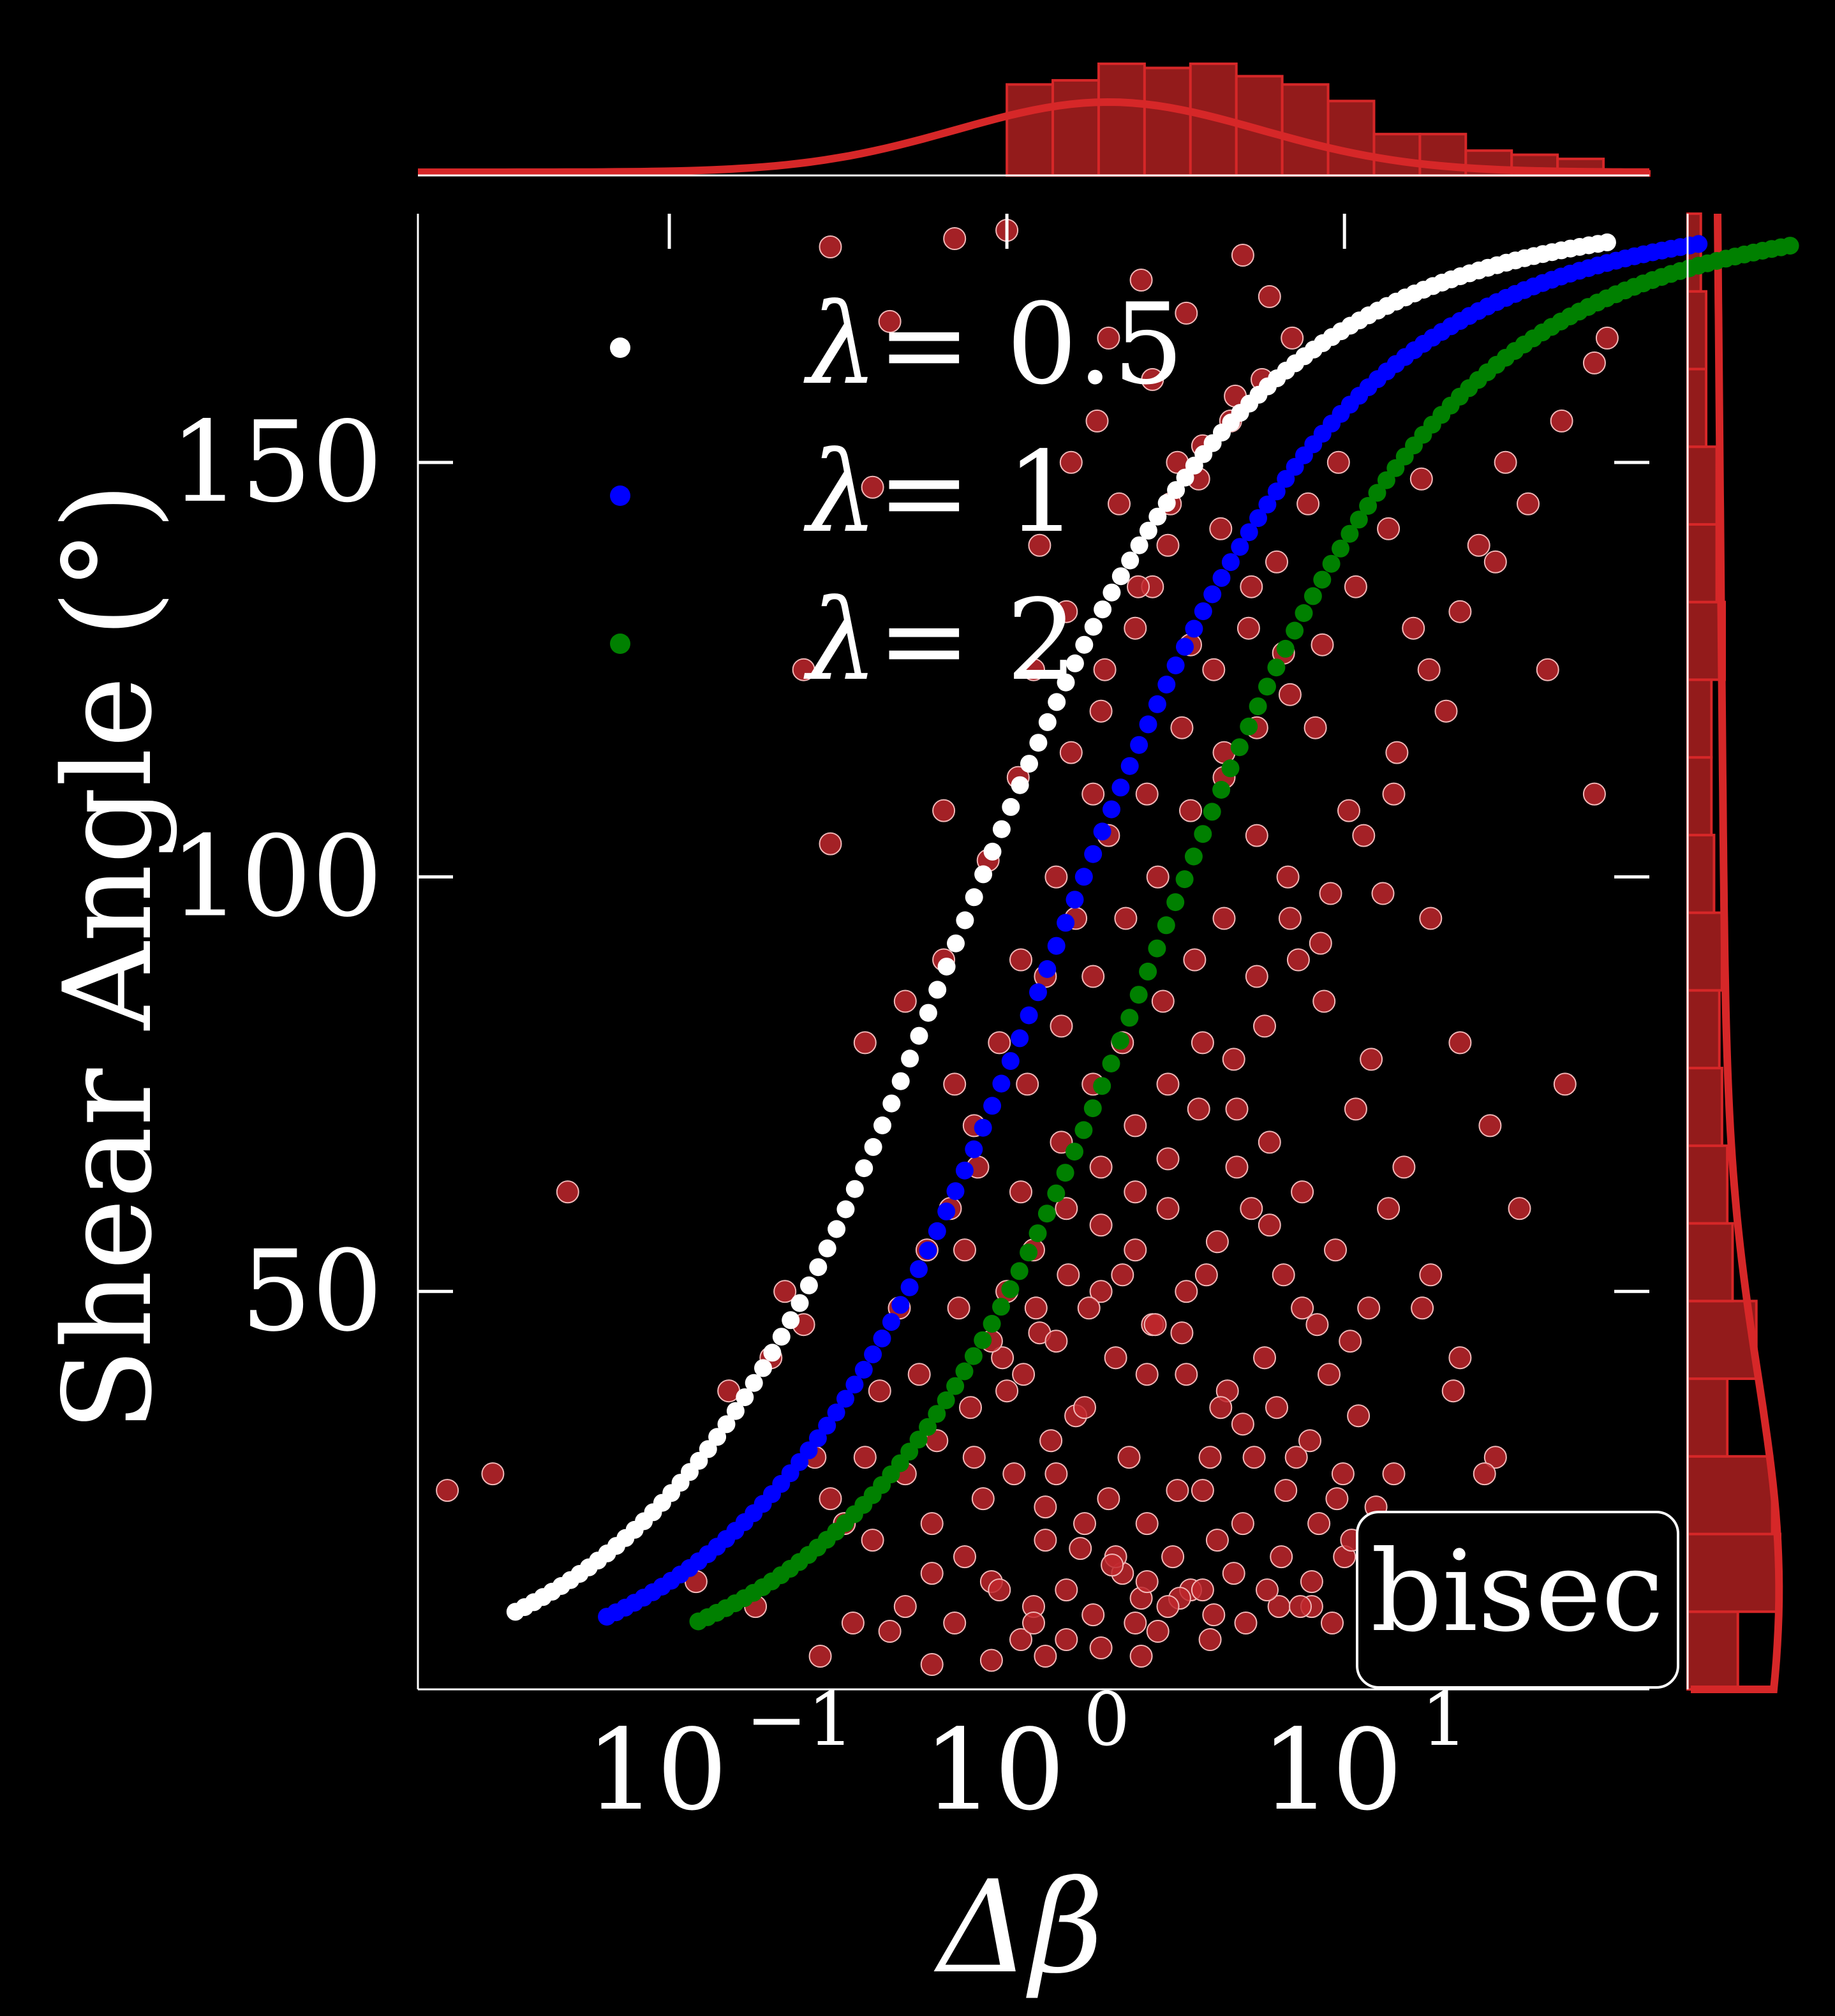 This screenshot has width=1835, height=2016. I want to click on top-density-curve, so click(1034, 137).